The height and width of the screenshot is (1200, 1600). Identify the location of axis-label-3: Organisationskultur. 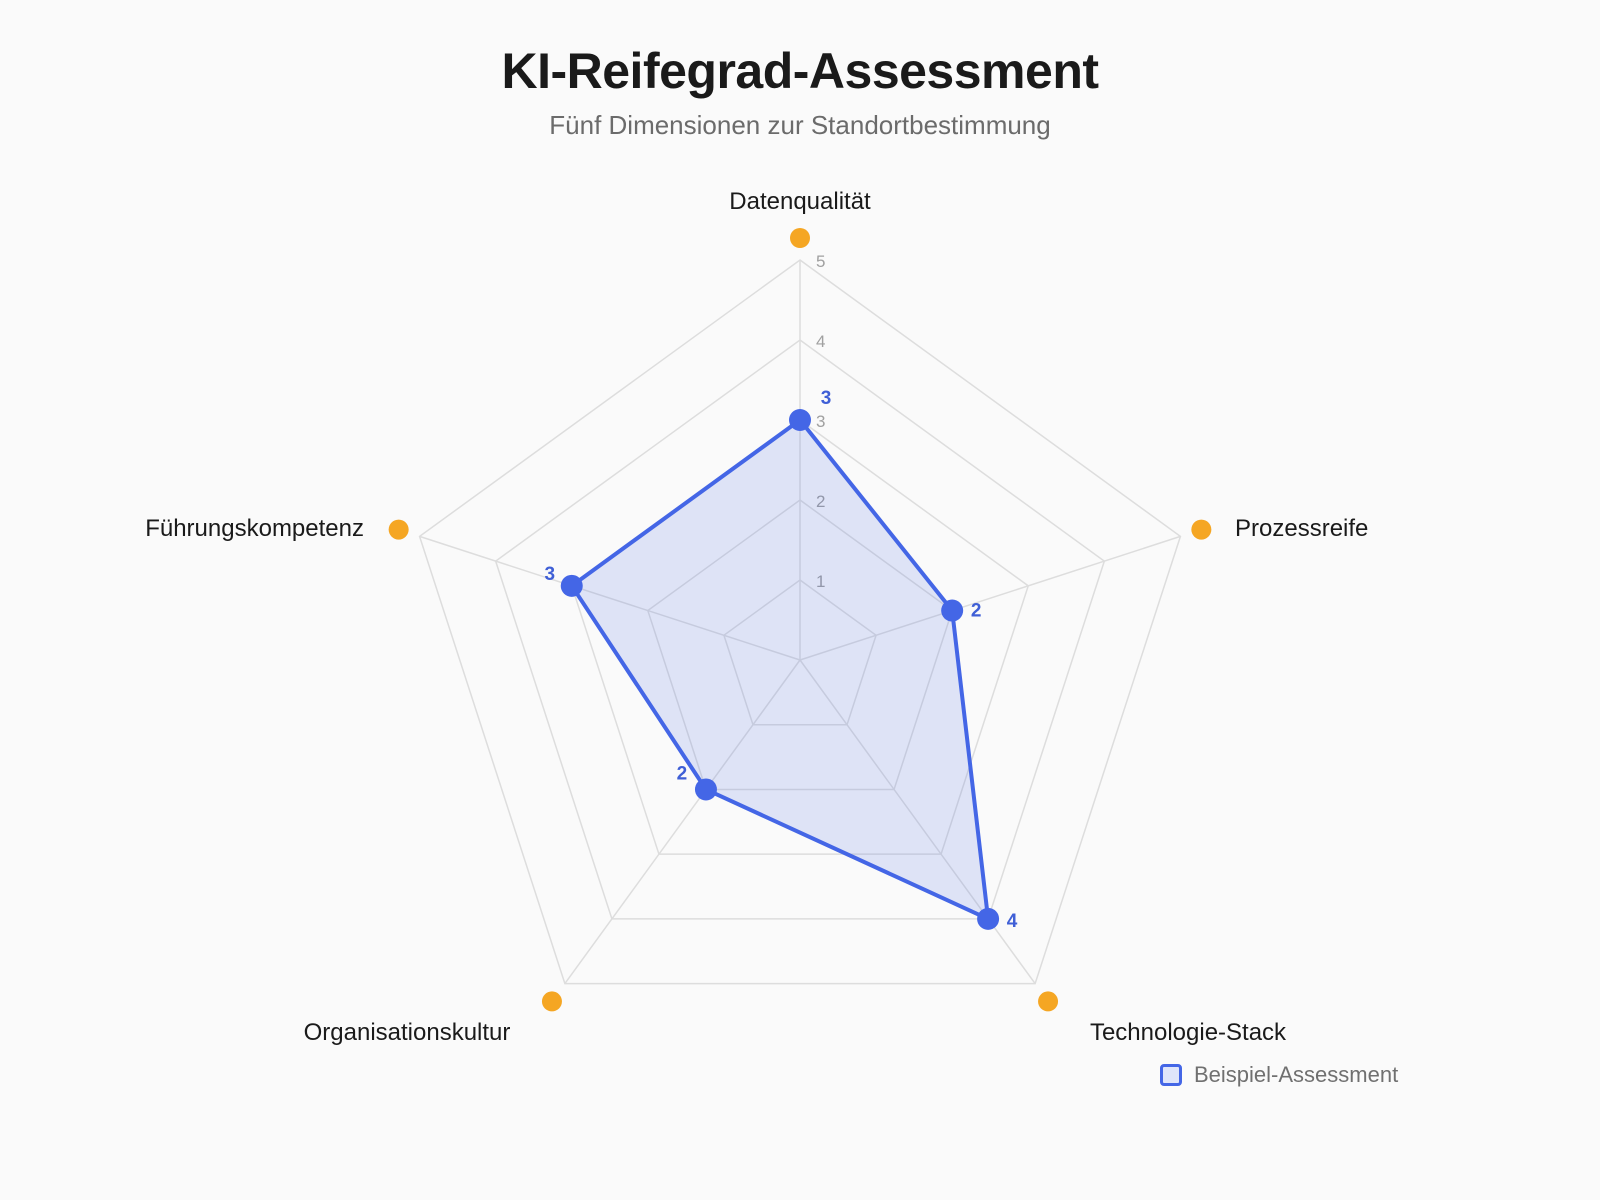
(407, 1032).